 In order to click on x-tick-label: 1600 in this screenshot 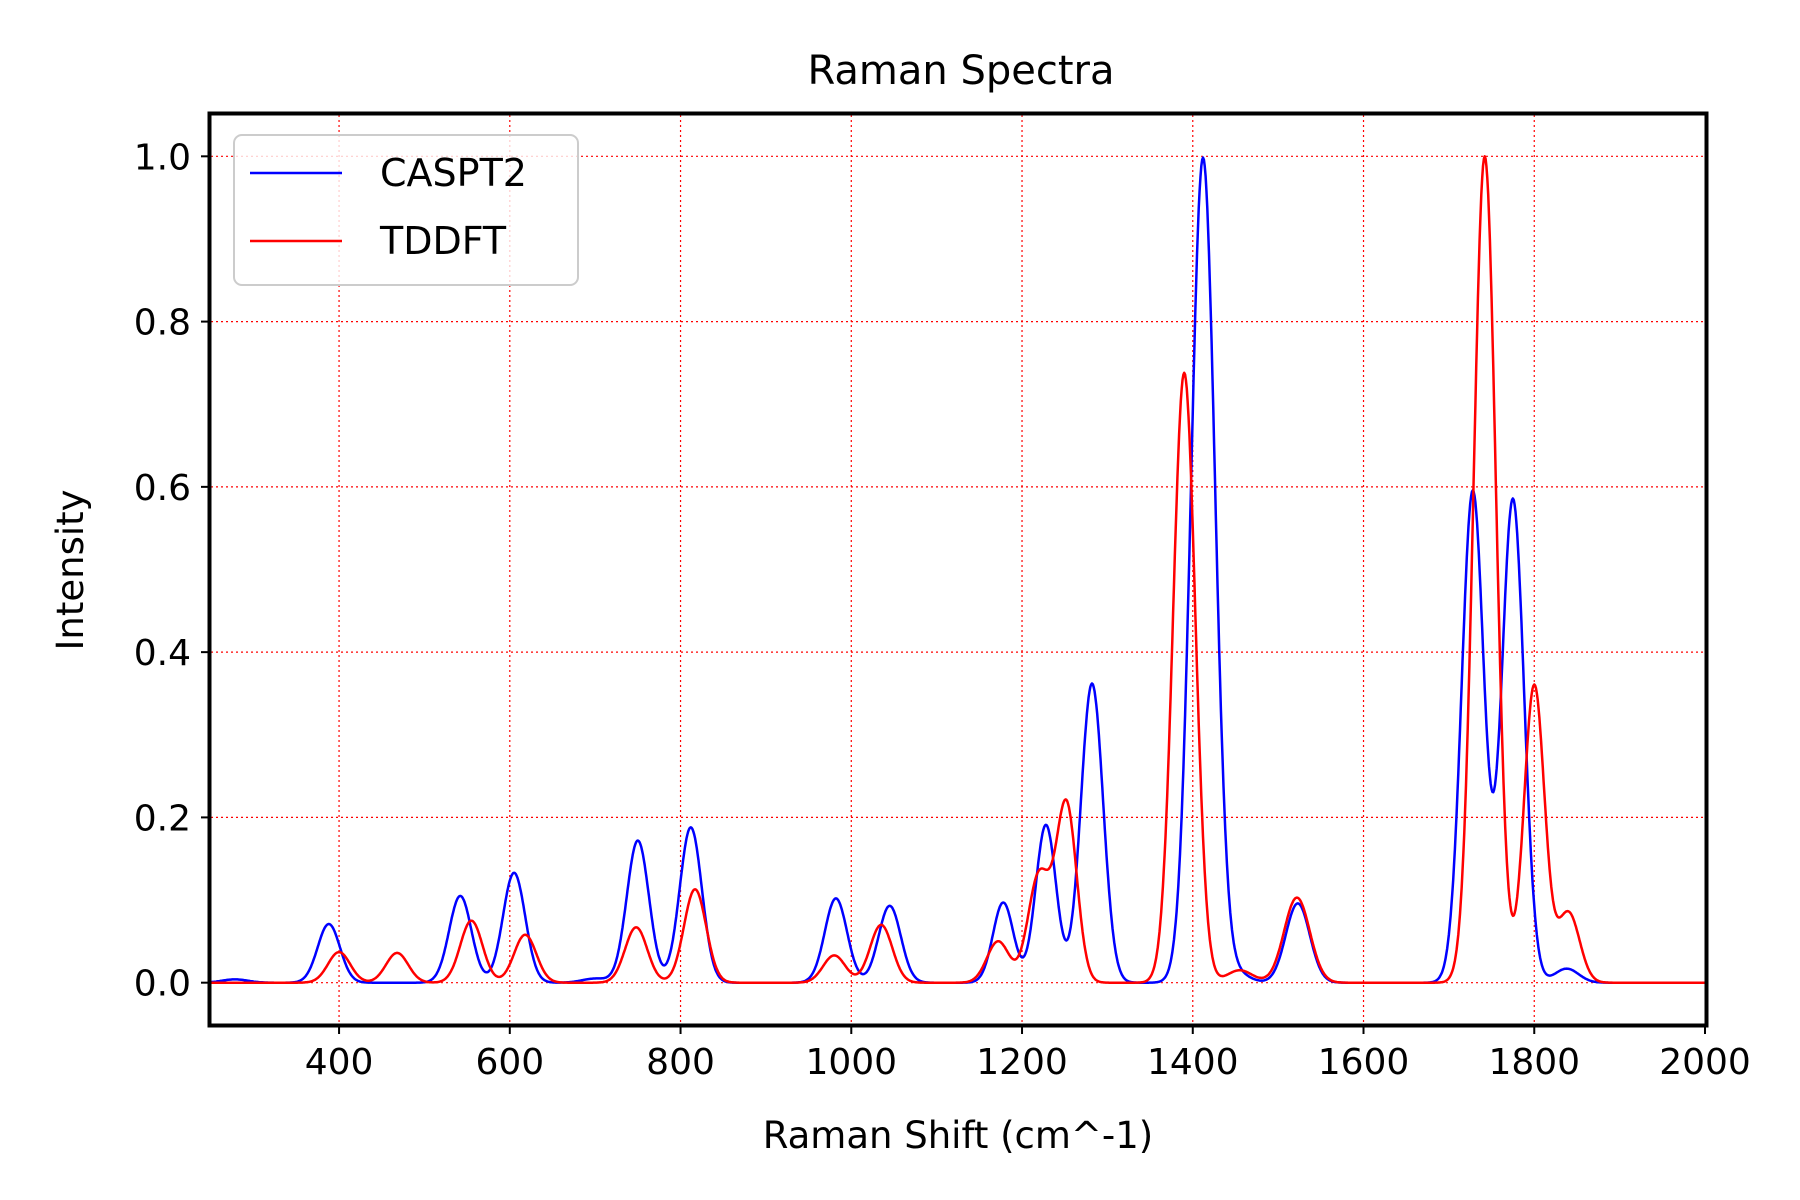, I will do `click(1364, 1062)`.